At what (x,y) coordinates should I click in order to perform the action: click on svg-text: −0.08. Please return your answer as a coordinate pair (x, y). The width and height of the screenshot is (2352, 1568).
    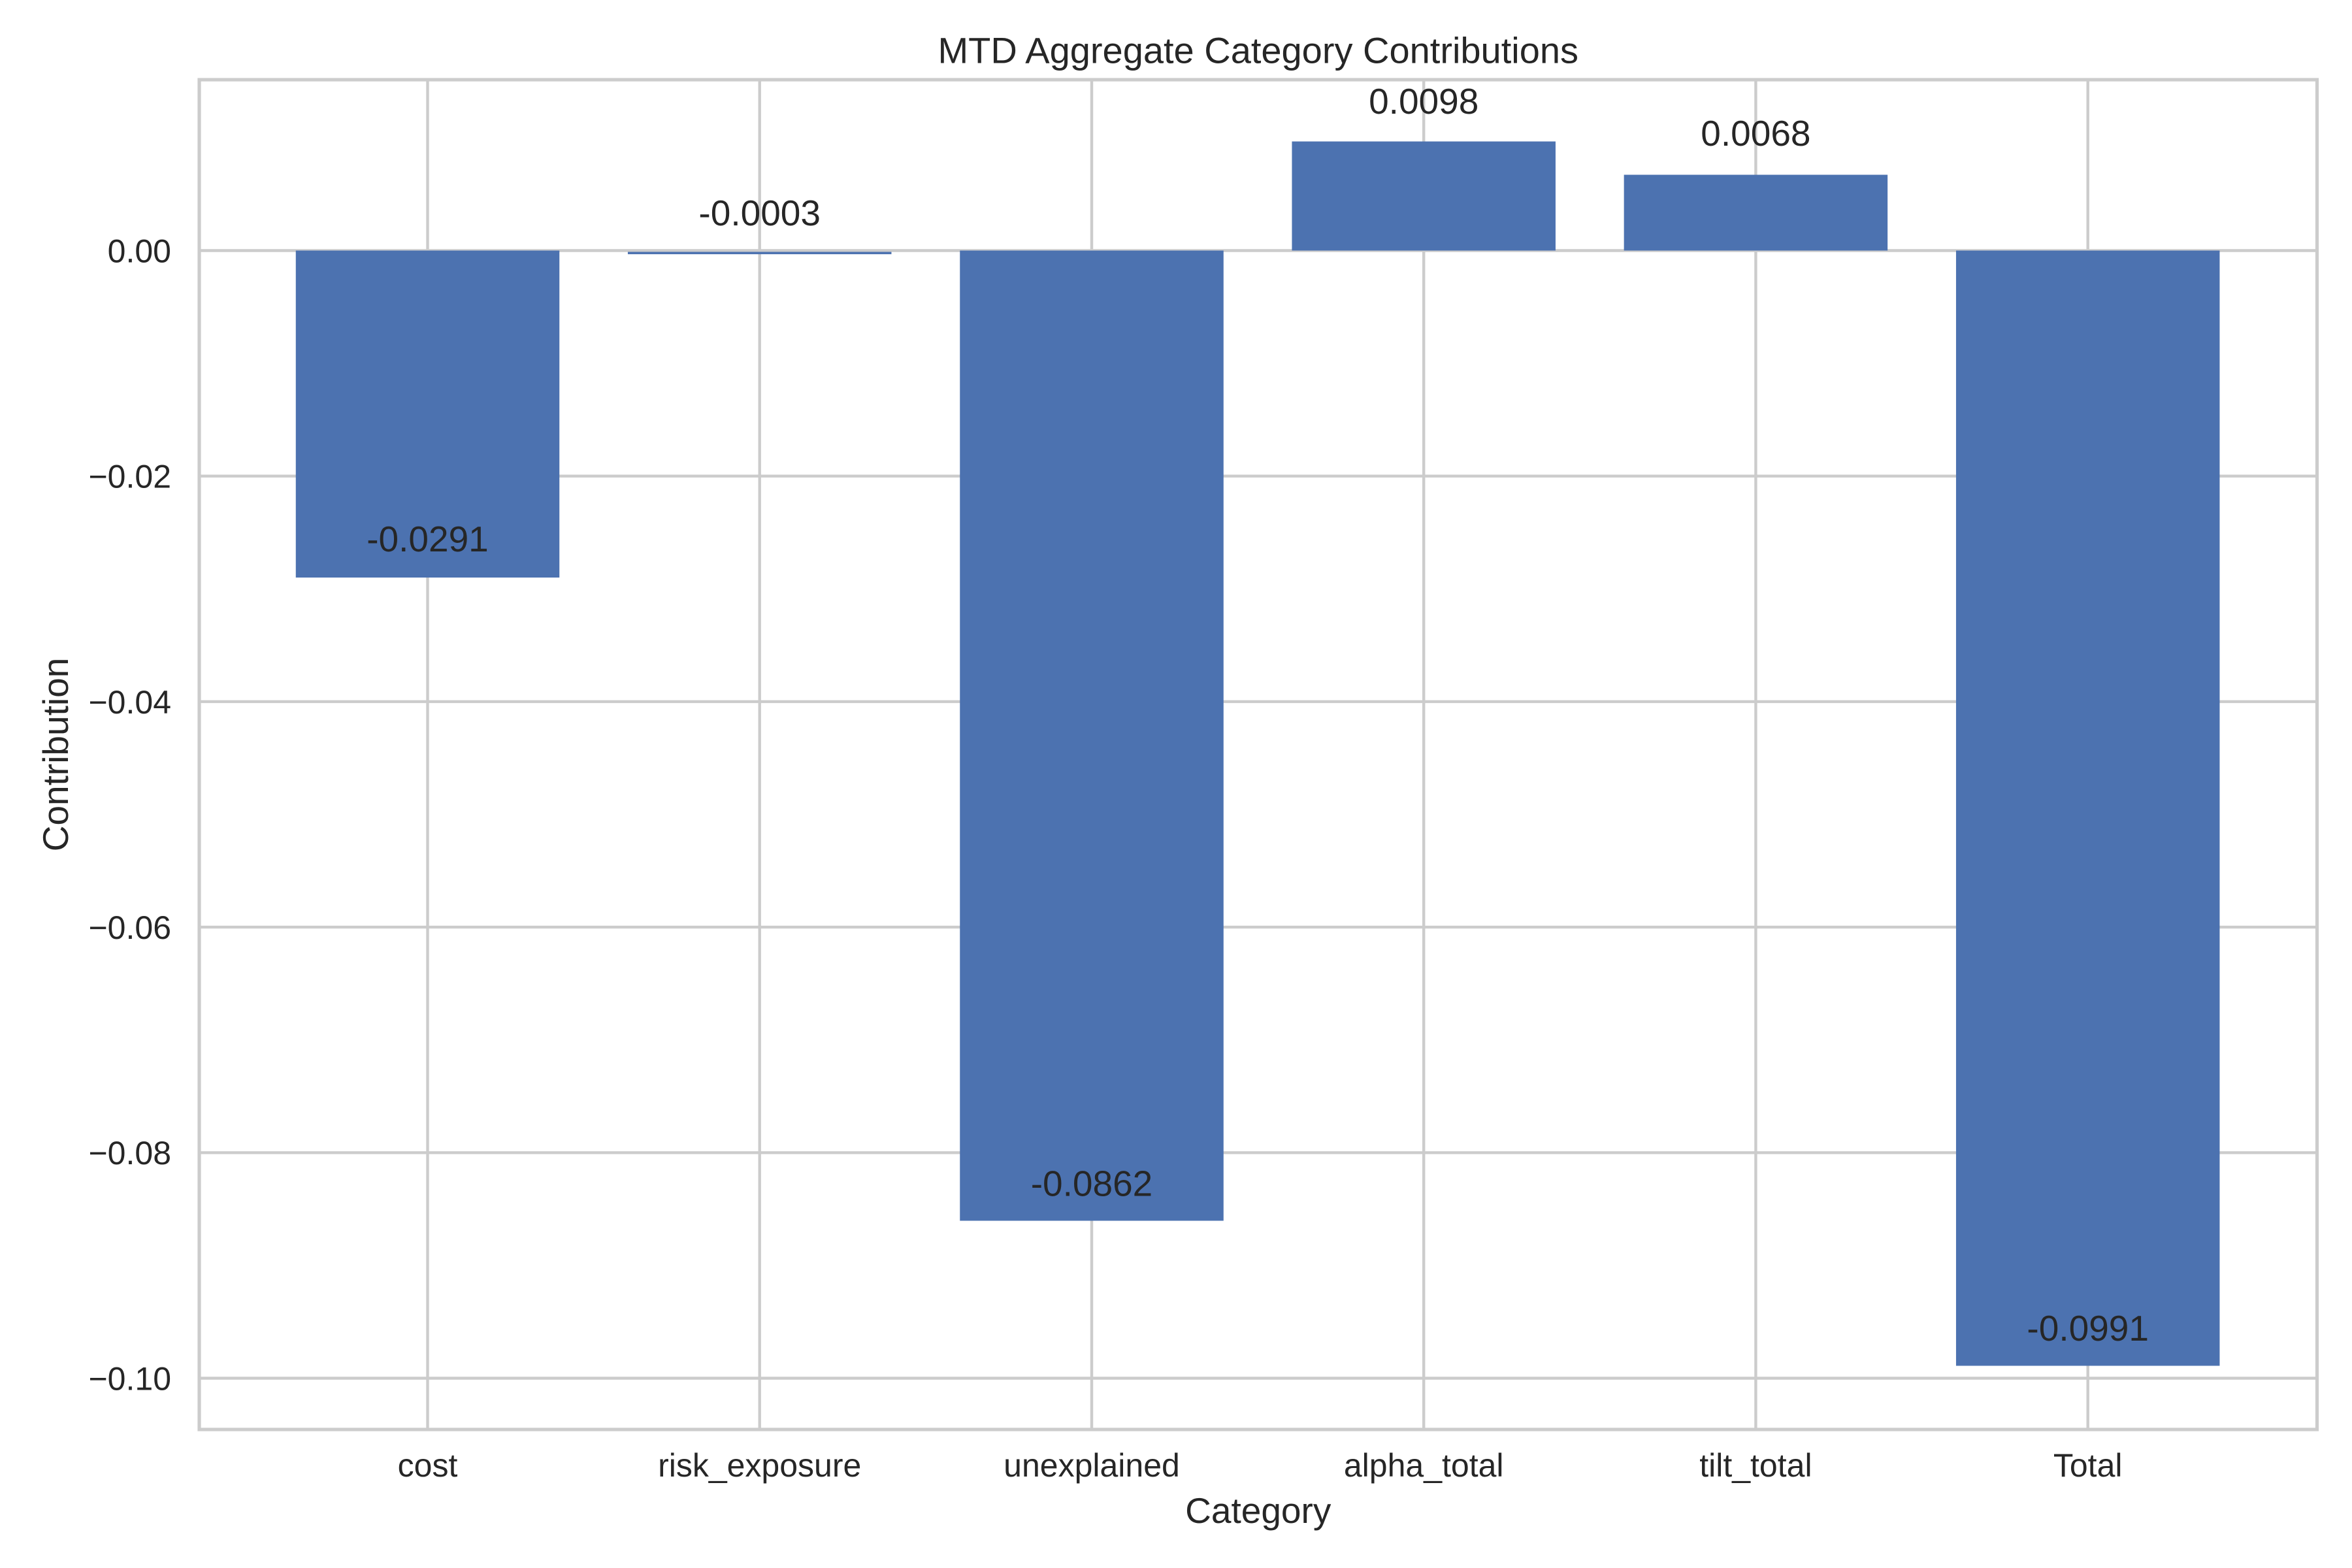
    Looking at the image, I should click on (129, 1153).